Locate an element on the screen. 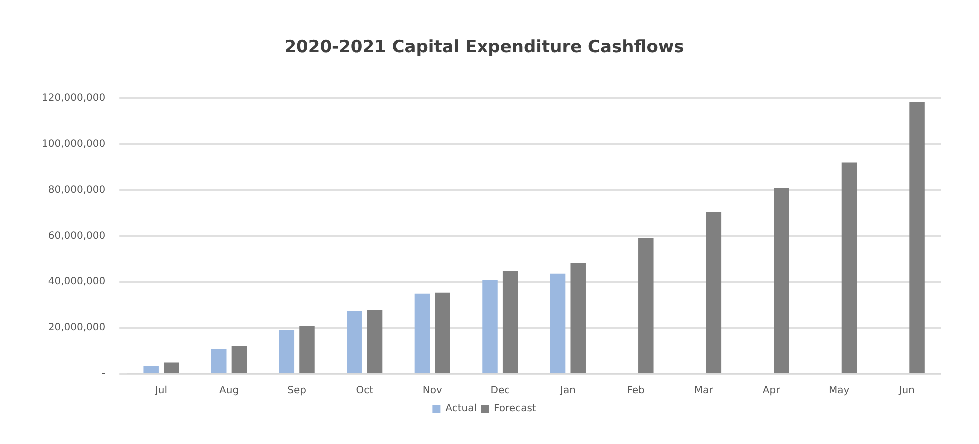 This screenshot has height=444, width=979. y-tick-label: 120,000,000 is located at coordinates (74, 98).